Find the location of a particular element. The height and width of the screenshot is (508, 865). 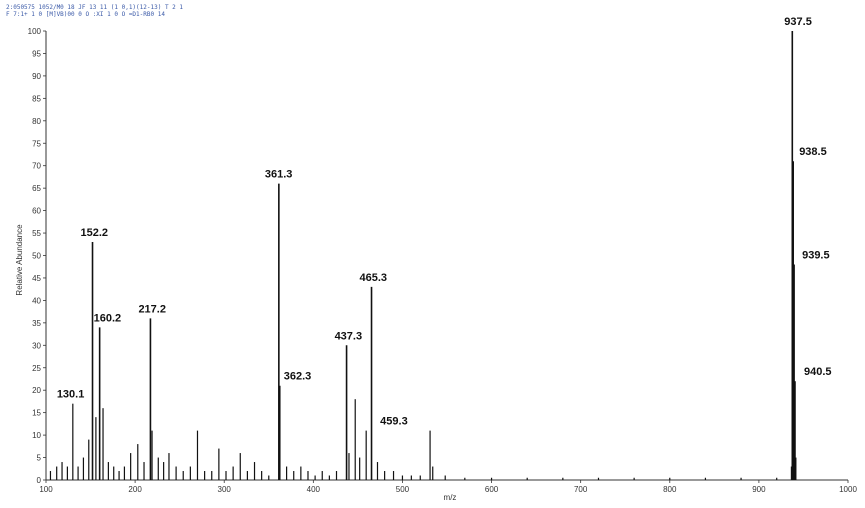

y-tick-label: 55 is located at coordinates (36, 233).